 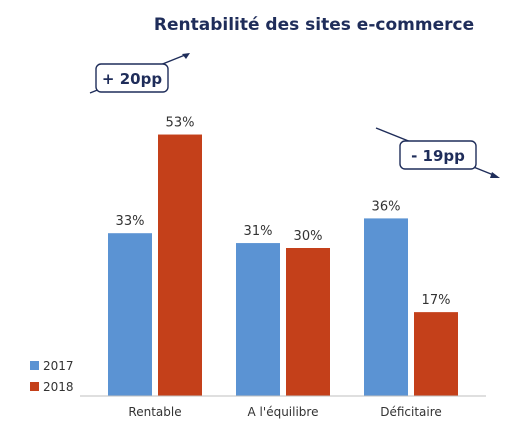 What do you see at coordinates (58, 366) in the screenshot?
I see `legend-label-2017: 2017` at bounding box center [58, 366].